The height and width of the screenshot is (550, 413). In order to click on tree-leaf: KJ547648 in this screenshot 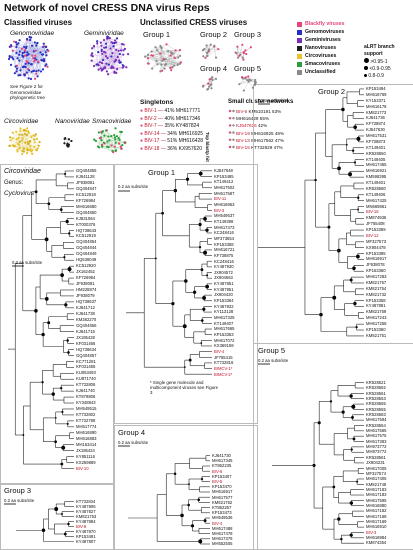, I will do `click(223, 170)`.